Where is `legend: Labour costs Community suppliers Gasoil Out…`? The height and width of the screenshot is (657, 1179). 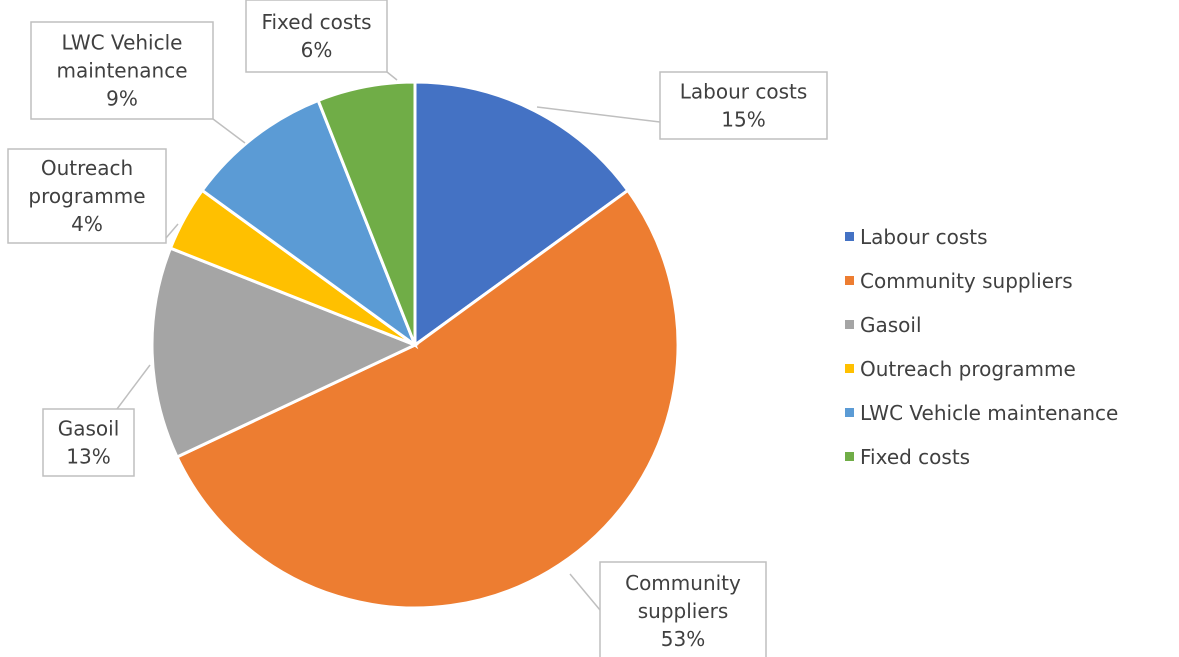
legend: Labour costs Community suppliers Gasoil Out… is located at coordinates (981, 347).